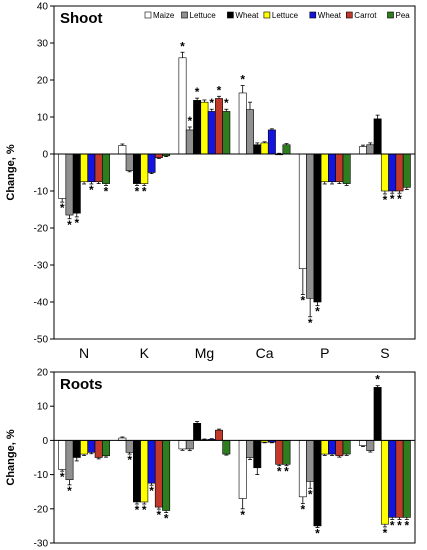 The width and height of the screenshot is (427, 550). Describe the element at coordinates (204, 353) in the screenshot. I see `category-label: Mg` at that location.